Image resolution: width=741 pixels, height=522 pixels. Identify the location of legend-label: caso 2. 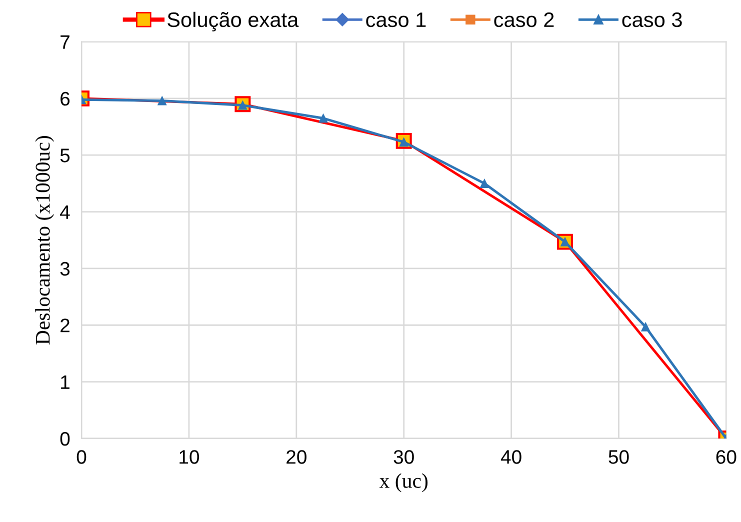
(524, 20).